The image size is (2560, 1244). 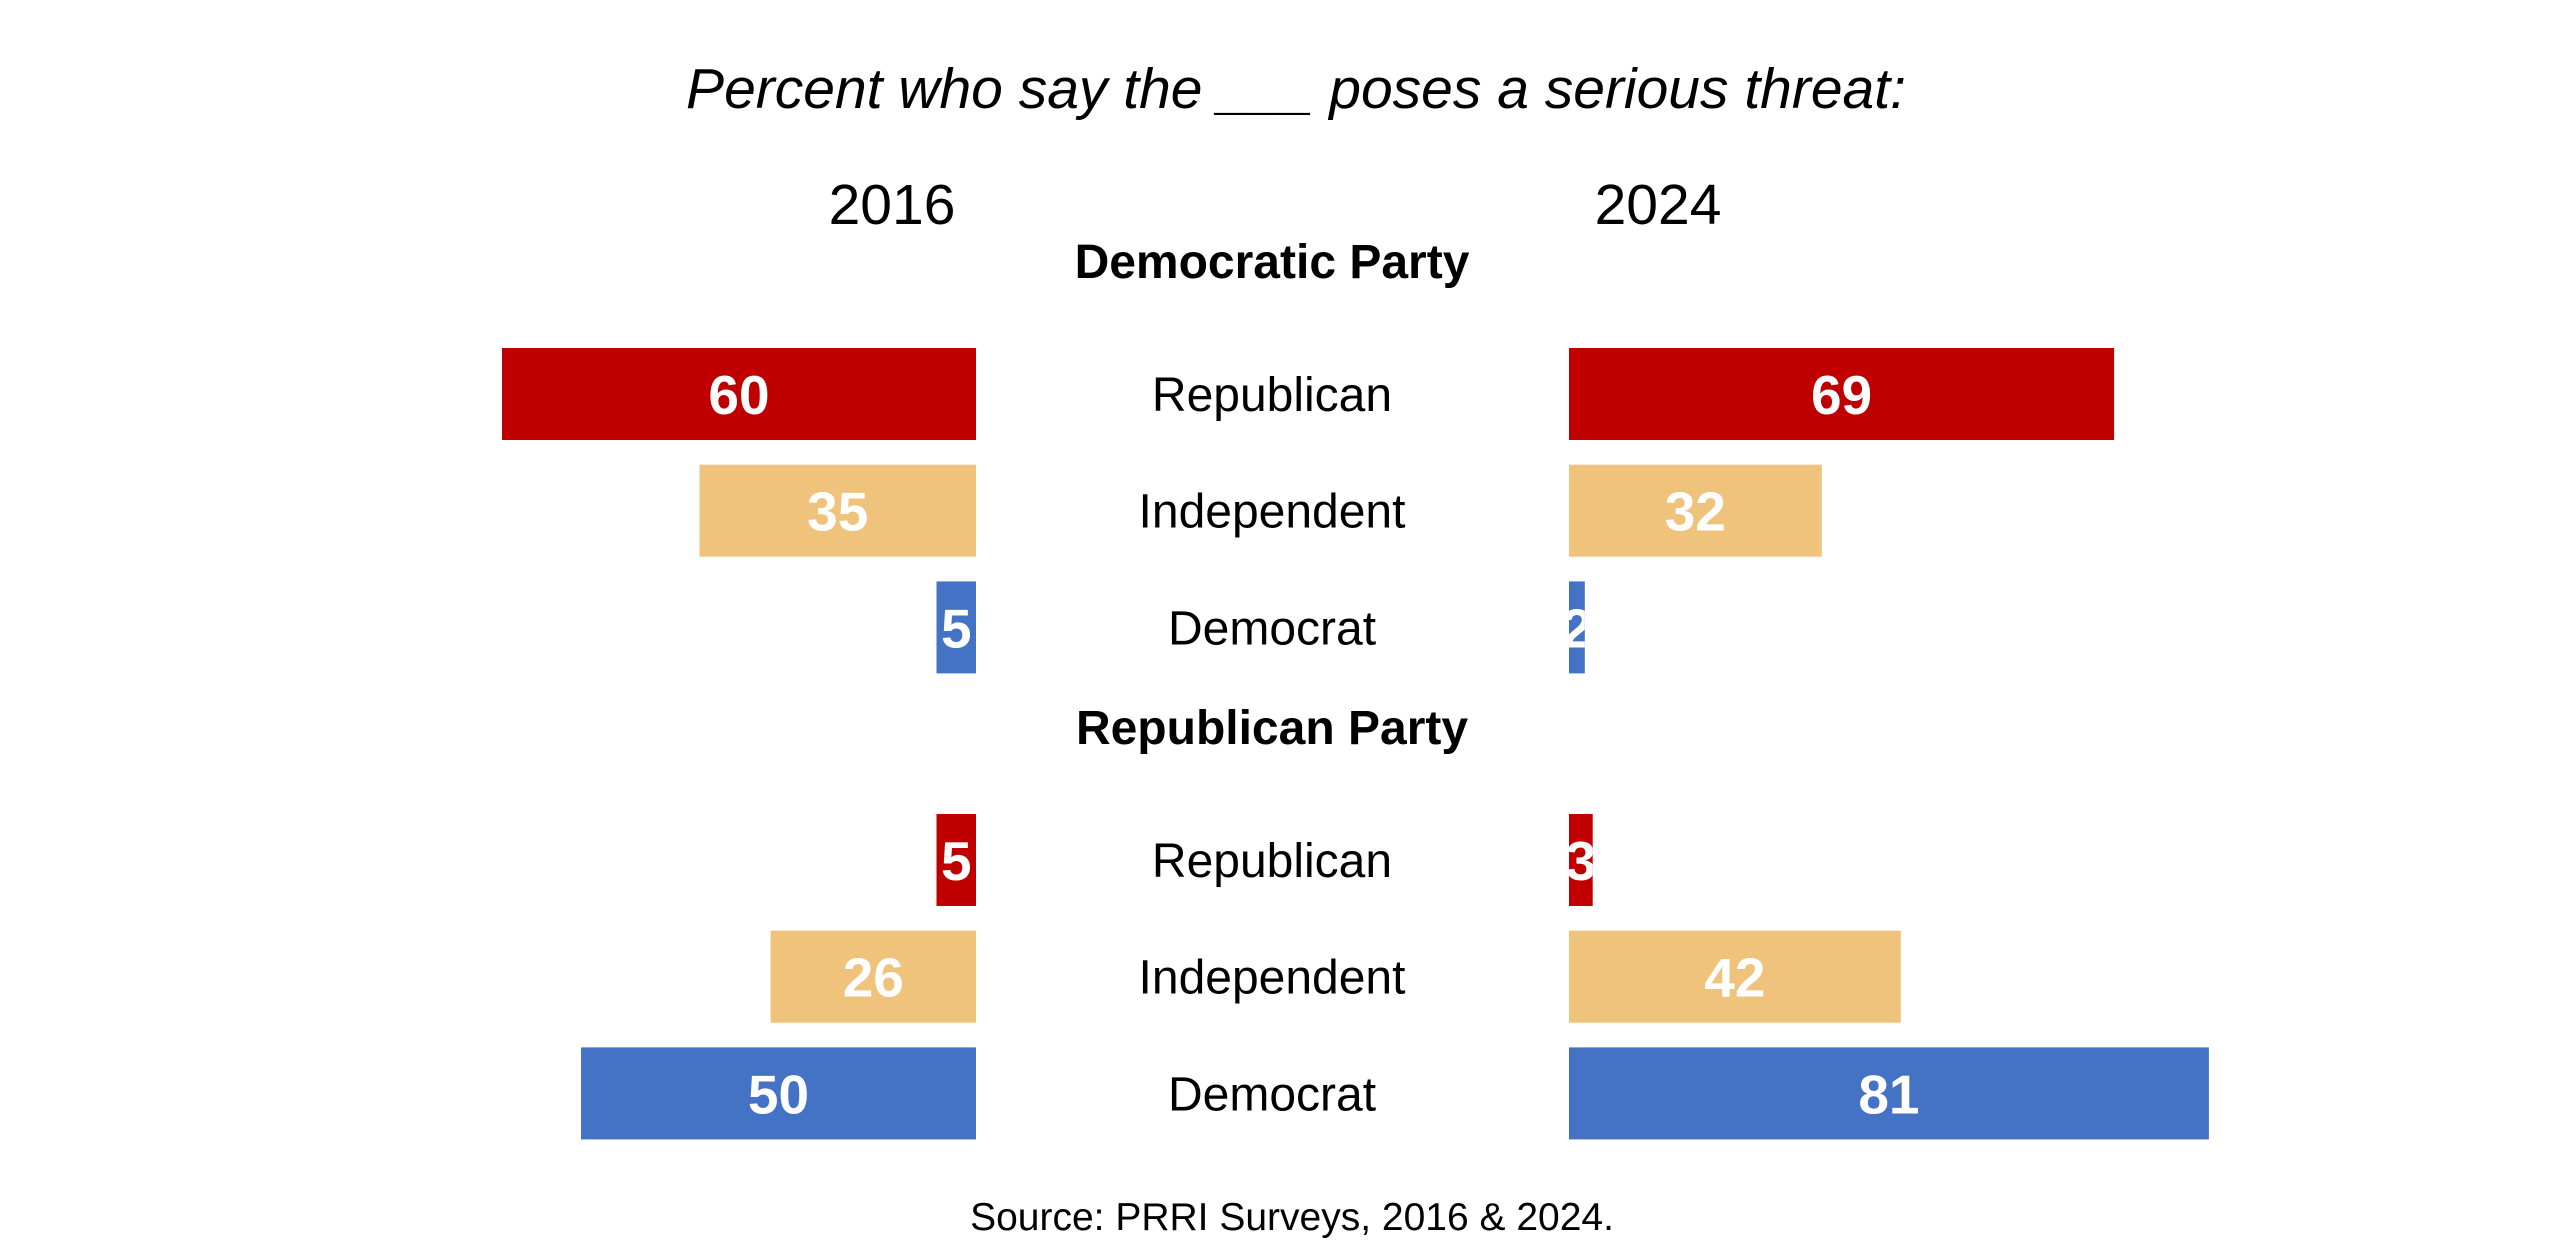 I want to click on year-label-2024: 2024, so click(x=1658, y=205).